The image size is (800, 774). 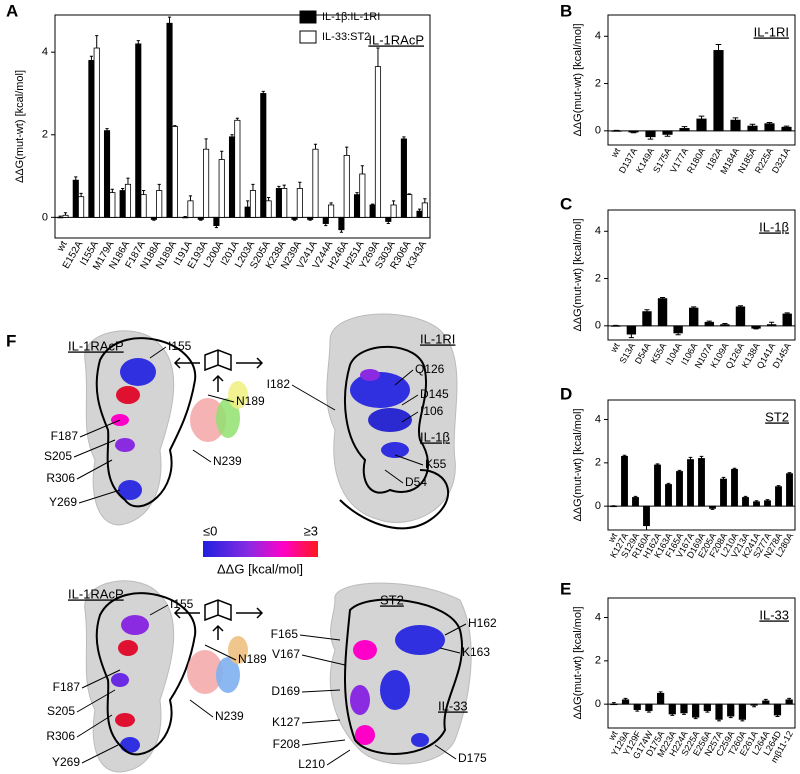 I want to click on panel-letter: F, so click(x=11, y=340).